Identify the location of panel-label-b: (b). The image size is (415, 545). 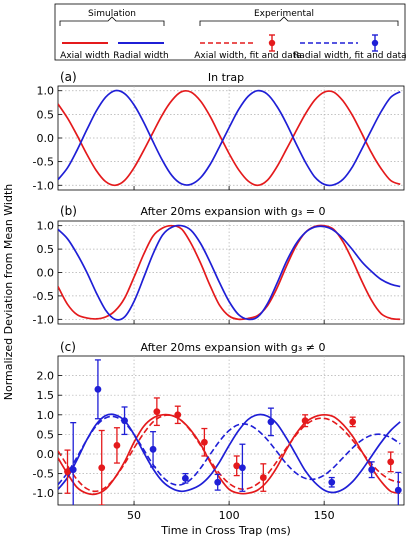
(68, 211).